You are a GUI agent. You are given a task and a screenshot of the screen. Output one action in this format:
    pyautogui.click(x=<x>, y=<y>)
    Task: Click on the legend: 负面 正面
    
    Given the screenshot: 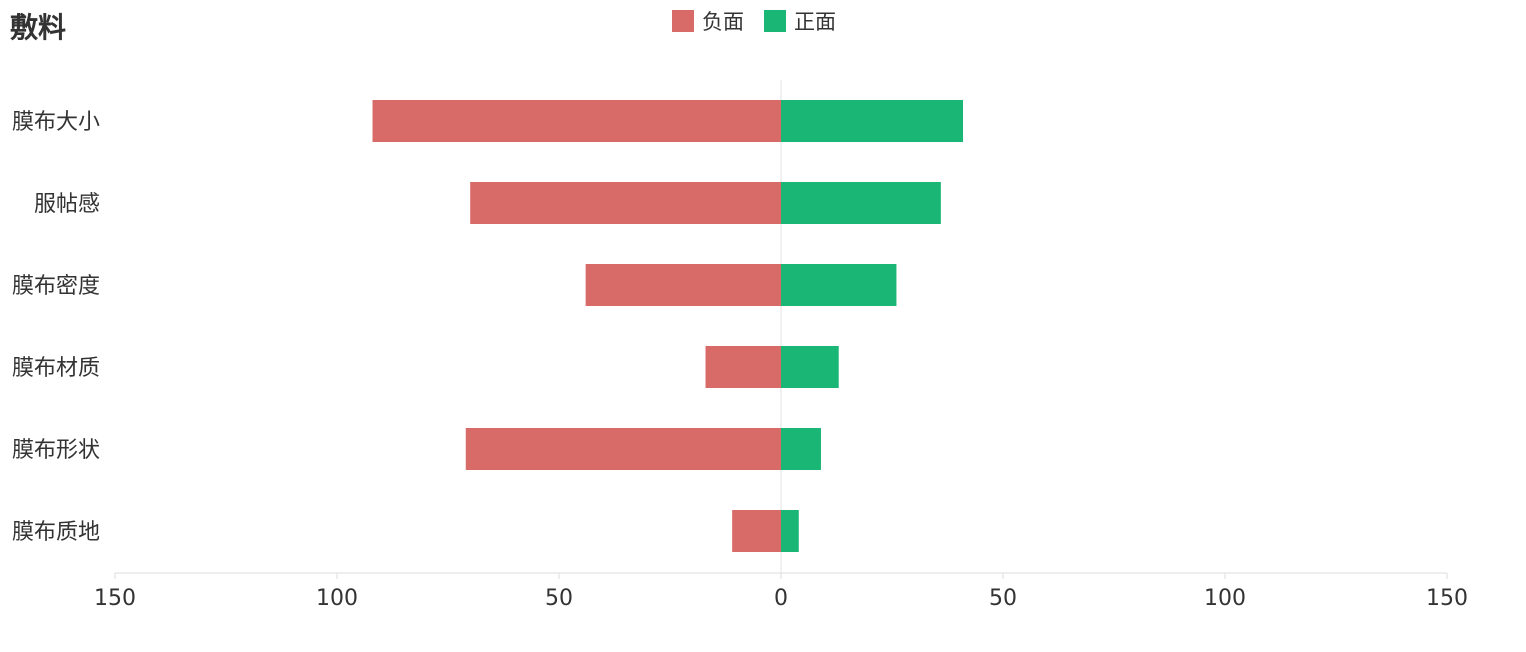 What is the action you would take?
    pyautogui.click(x=754, y=21)
    